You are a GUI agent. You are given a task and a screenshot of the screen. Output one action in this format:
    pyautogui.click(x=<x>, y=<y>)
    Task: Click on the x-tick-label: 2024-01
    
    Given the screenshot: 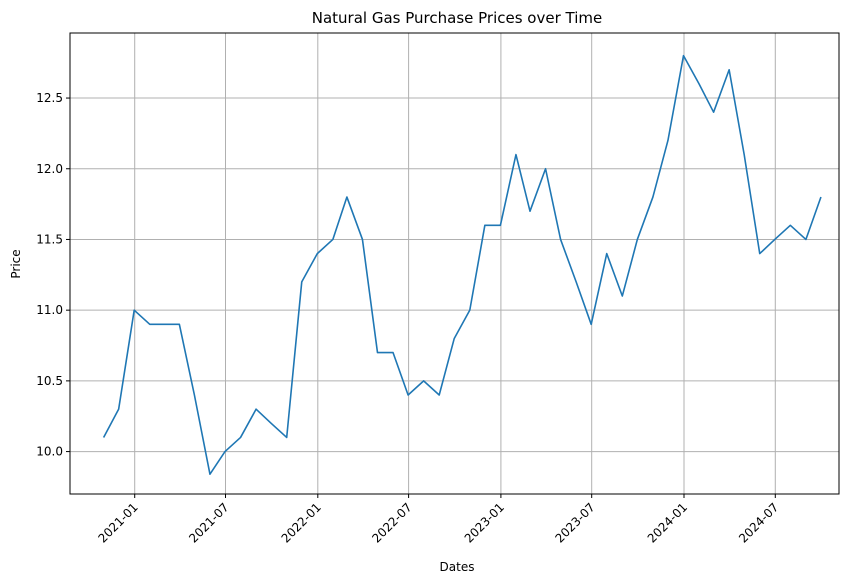 What is the action you would take?
    pyautogui.click(x=667, y=522)
    